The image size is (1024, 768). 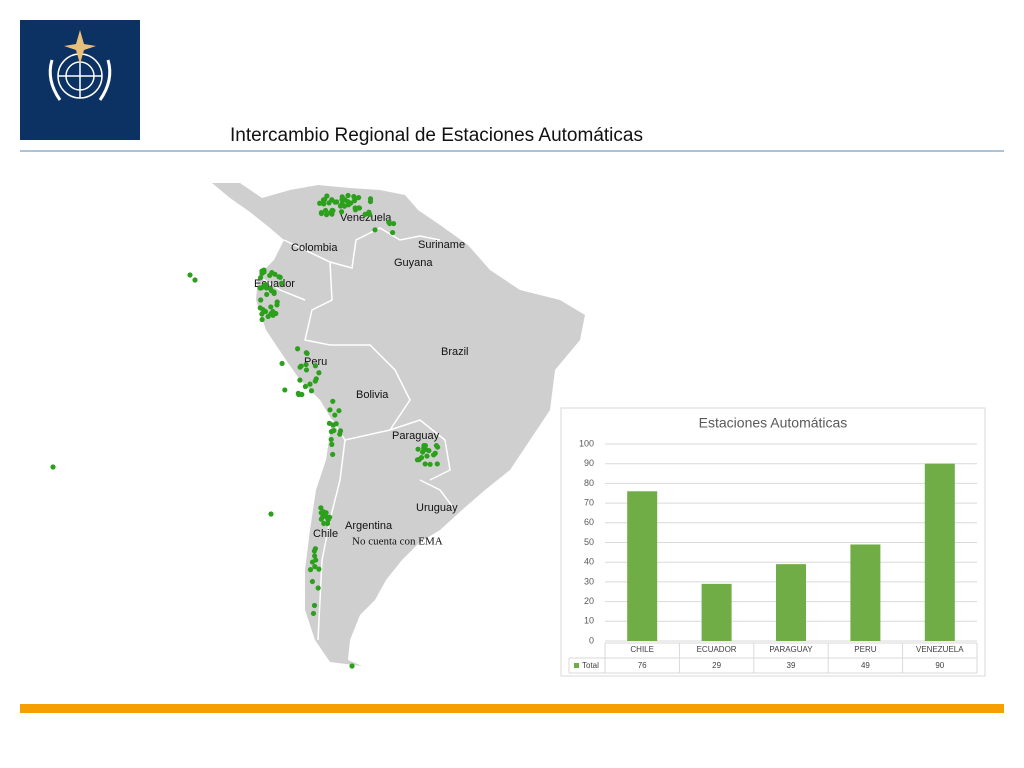 What do you see at coordinates (717, 649) in the screenshot?
I see `x-tick-label: ECUADOR` at bounding box center [717, 649].